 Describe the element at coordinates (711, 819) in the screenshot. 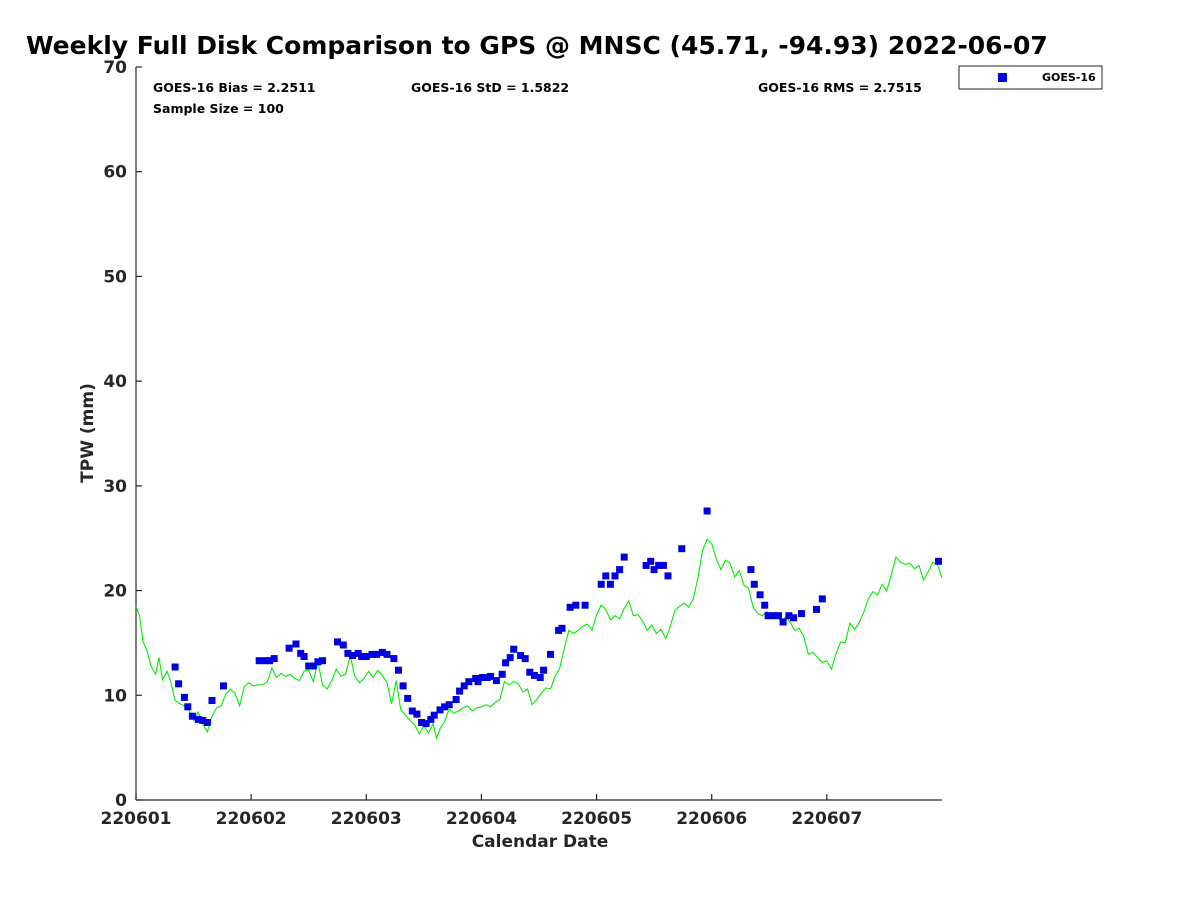

I see `x-tick-label: 220606` at that location.